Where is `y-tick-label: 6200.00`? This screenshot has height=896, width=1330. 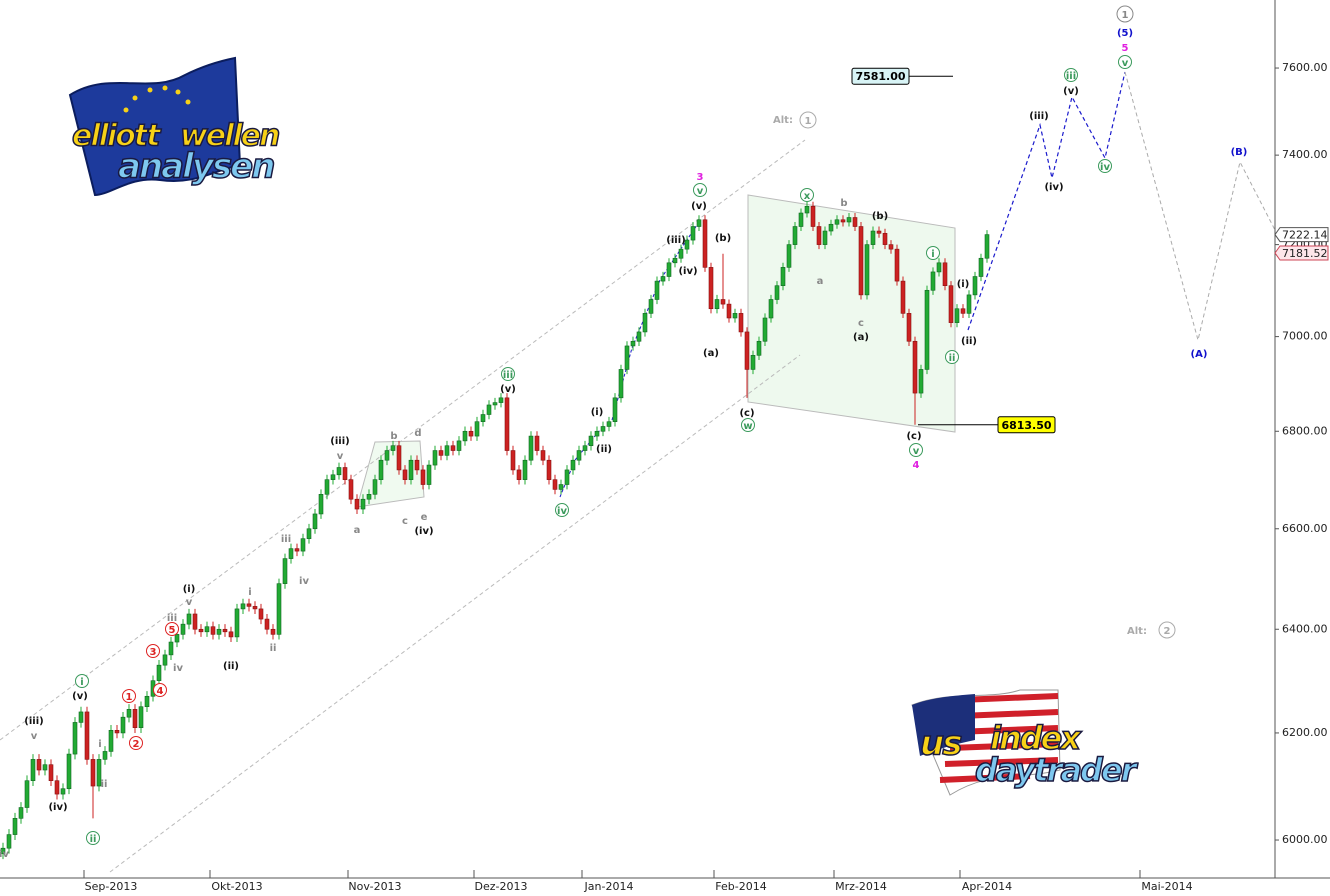
y-tick-label: 6200.00 is located at coordinates (1305, 732).